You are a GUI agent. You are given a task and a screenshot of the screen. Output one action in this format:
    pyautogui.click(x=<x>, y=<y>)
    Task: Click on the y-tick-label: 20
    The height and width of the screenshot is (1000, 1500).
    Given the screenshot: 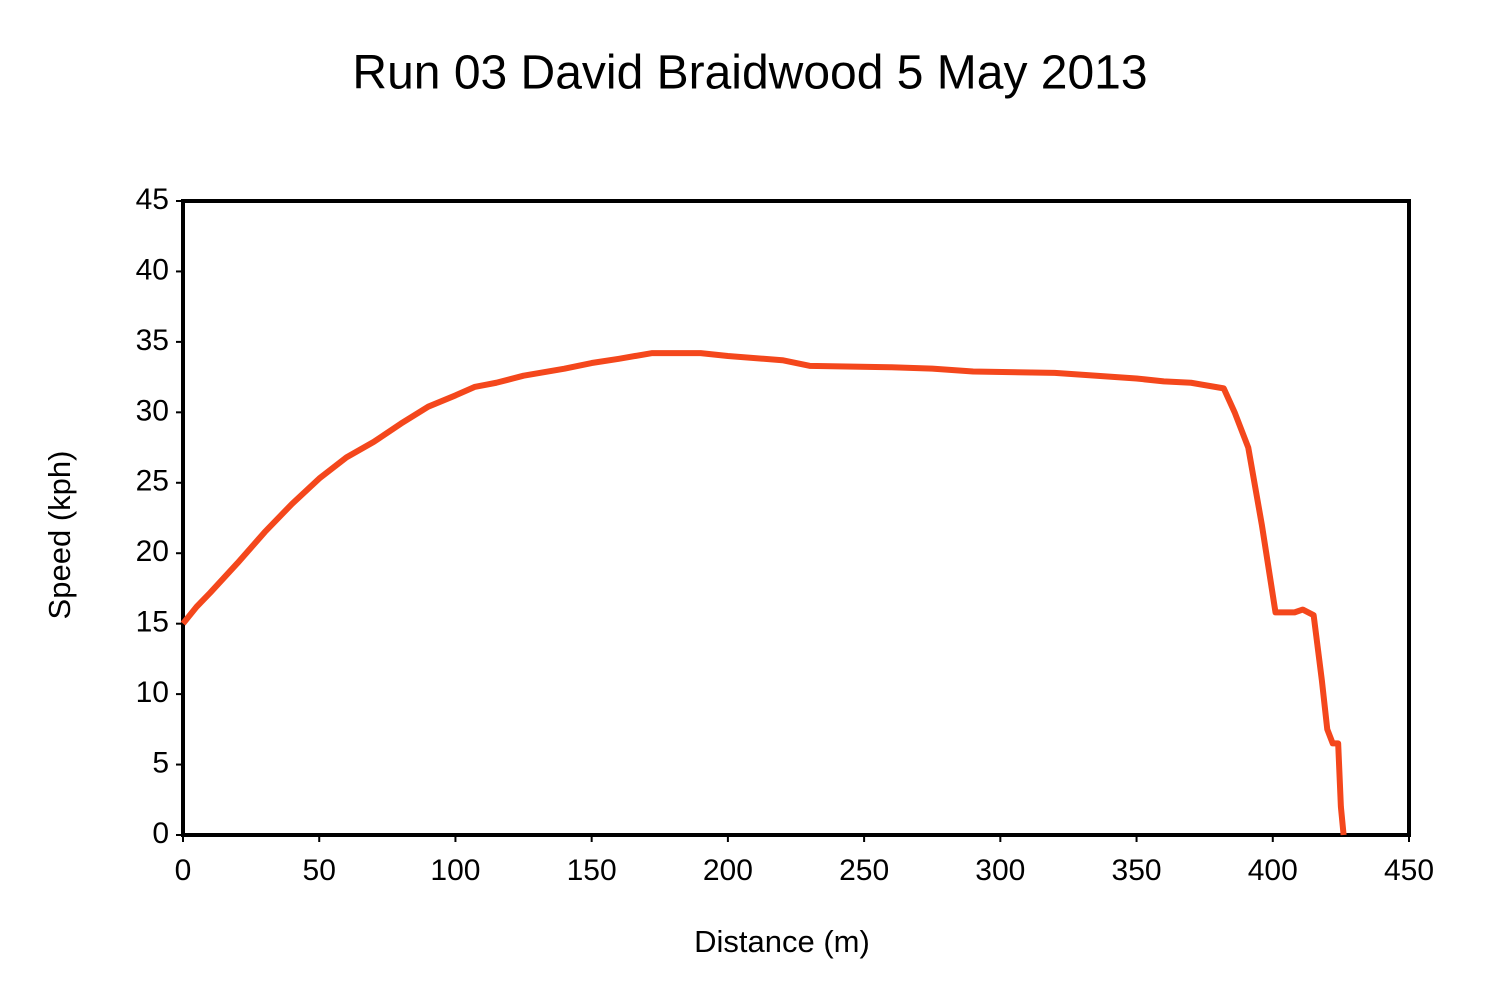 What is the action you would take?
    pyautogui.click(x=152, y=551)
    